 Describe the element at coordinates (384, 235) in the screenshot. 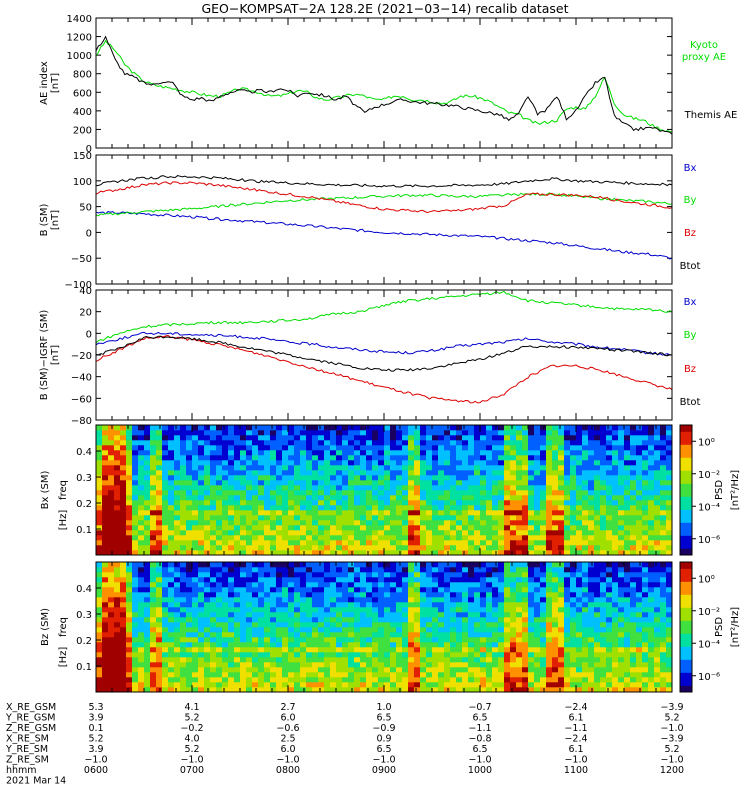

I see `series-line-bx` at that location.